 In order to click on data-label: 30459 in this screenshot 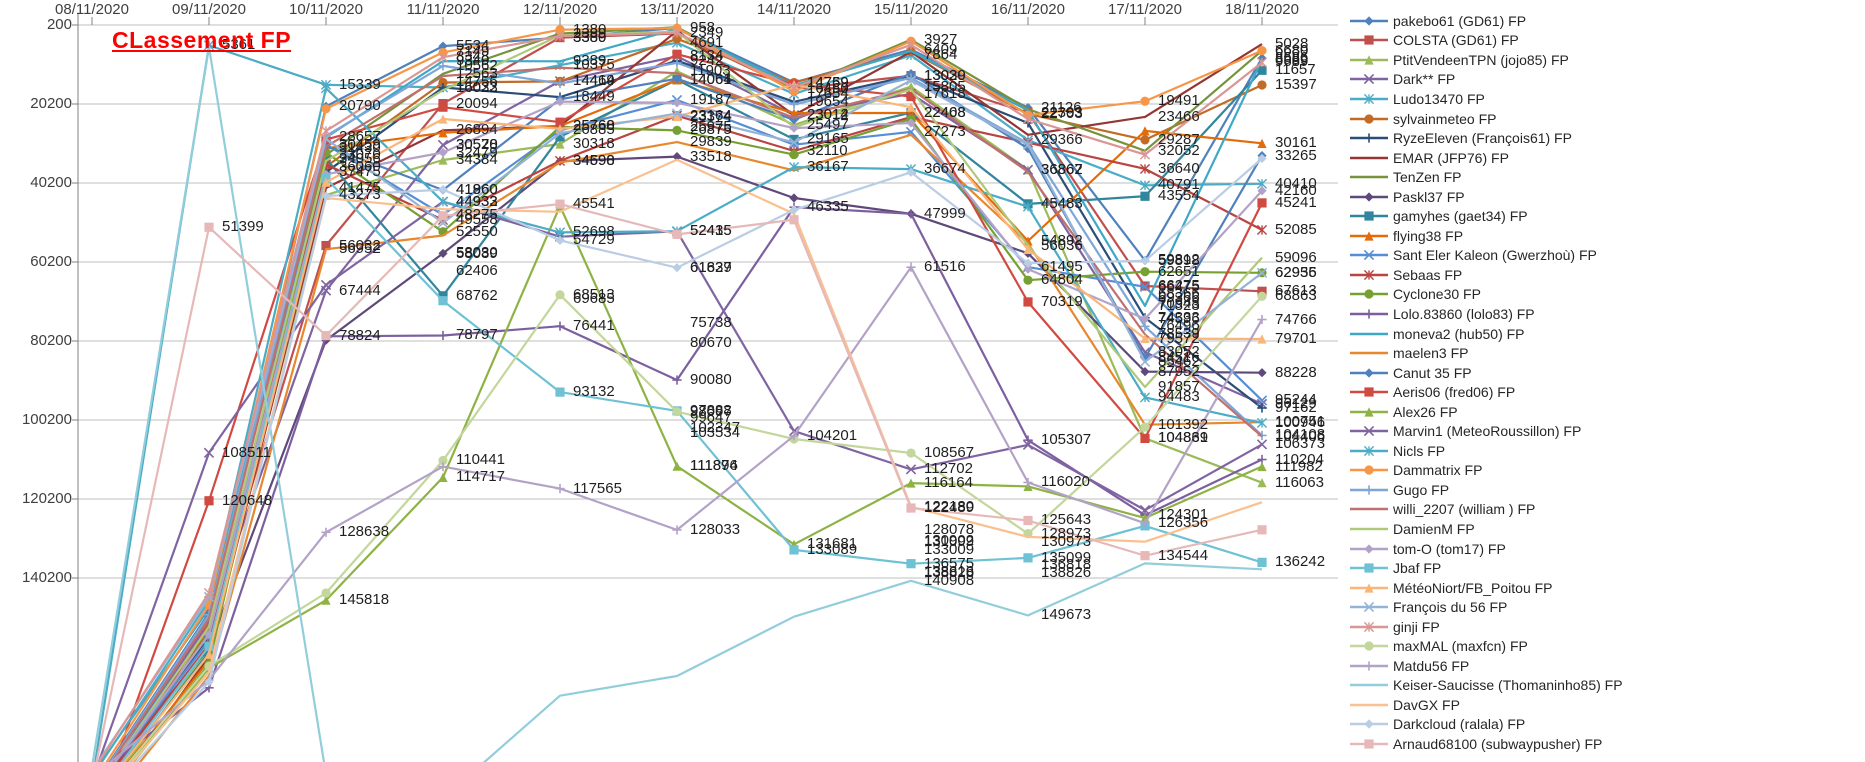, I will do `click(360, 144)`.